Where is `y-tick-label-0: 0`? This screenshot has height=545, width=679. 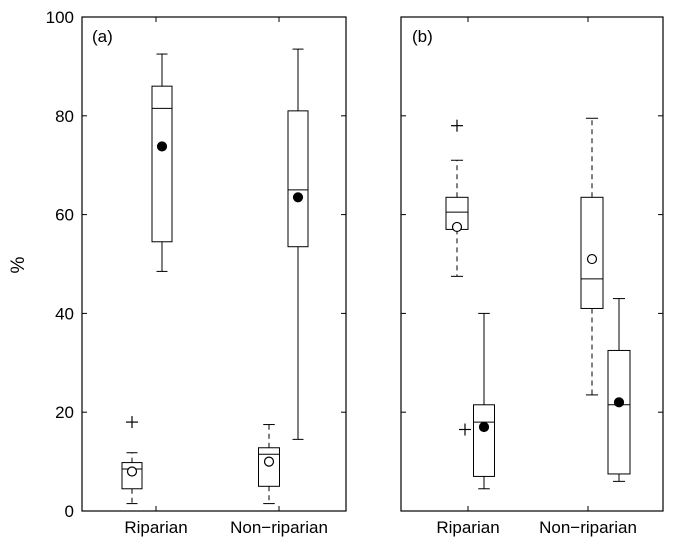 y-tick-label-0: 0 is located at coordinates (69, 511).